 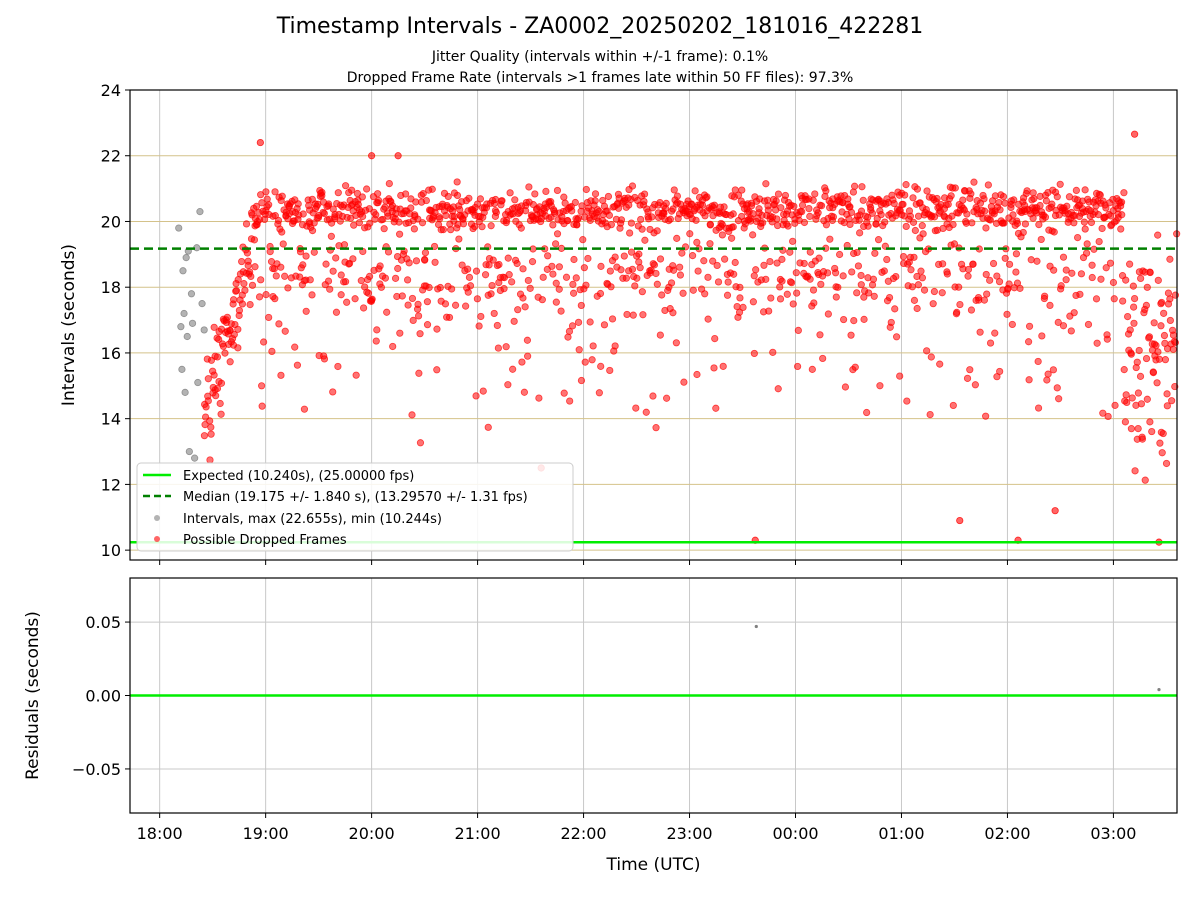 What do you see at coordinates (312, 519) in the screenshot?
I see `legend-entry-2: Intervals, max (22.655s), min (10.244s)` at bounding box center [312, 519].